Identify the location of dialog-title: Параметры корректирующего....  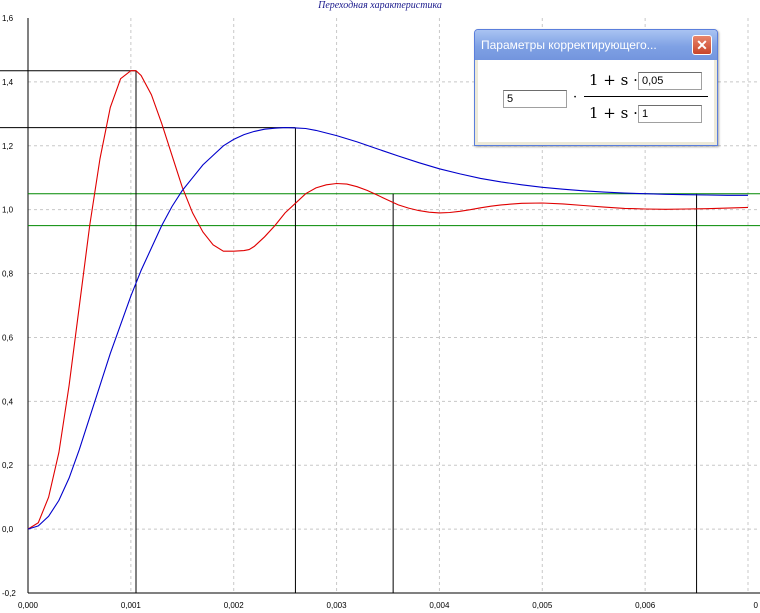
(569, 45).